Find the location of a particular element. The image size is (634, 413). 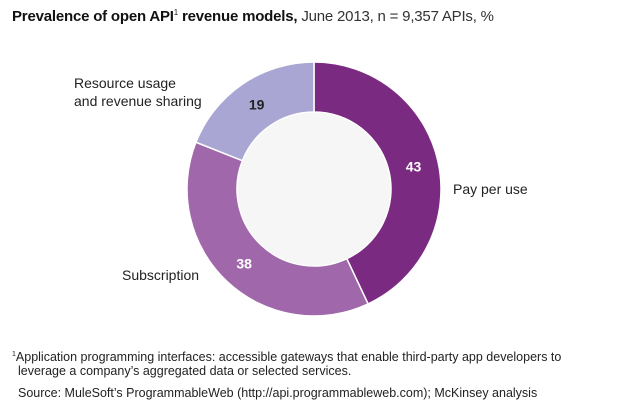

label-resource-line2: and revenue sharing is located at coordinates (138, 101).